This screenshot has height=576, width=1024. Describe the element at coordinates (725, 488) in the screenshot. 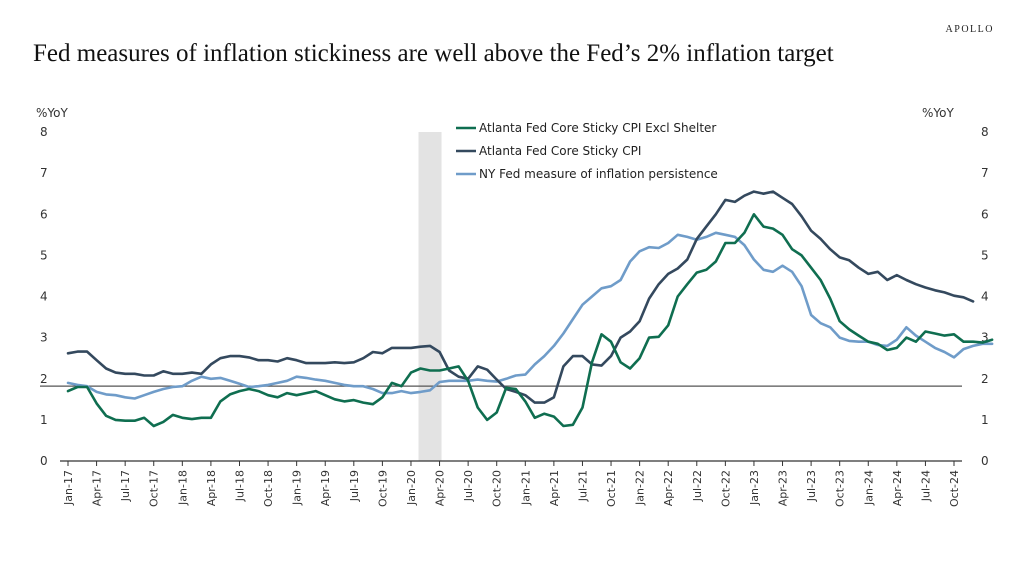

I see `x-tick-label: Oct-22` at that location.